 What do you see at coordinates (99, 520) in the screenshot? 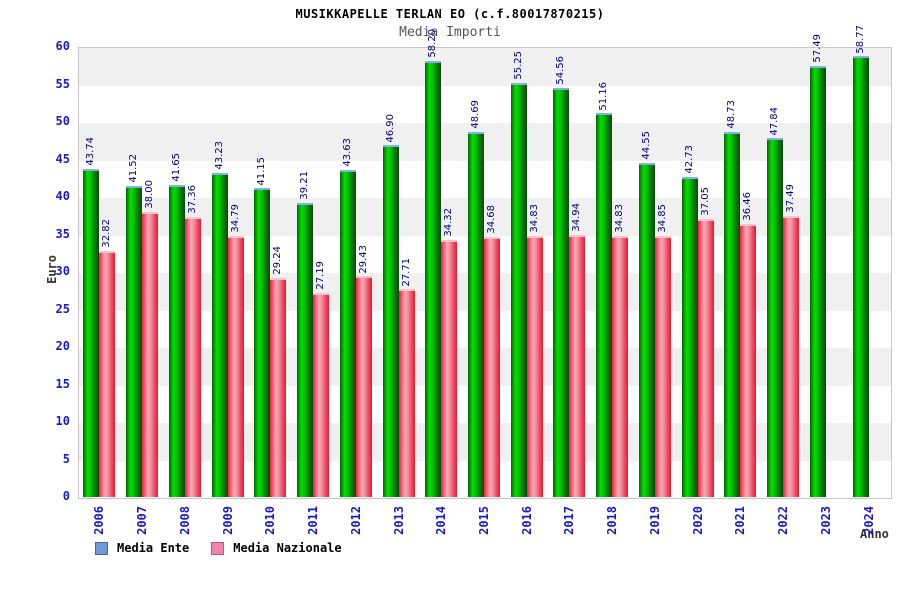
I see `year-label: 2006` at bounding box center [99, 520].